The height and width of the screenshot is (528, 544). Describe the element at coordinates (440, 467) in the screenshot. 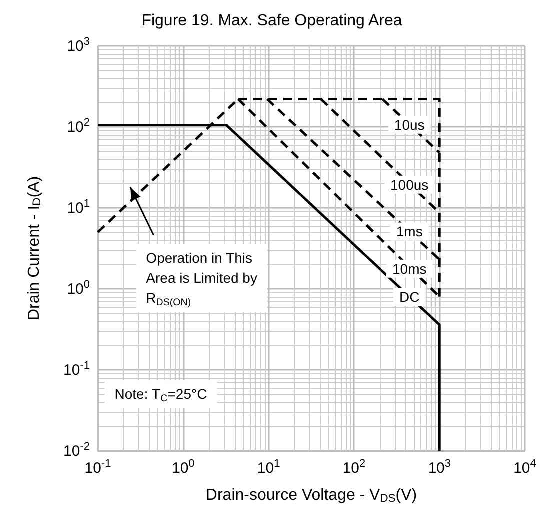

I see `x-tick-label: 10$^{3}$` at that location.